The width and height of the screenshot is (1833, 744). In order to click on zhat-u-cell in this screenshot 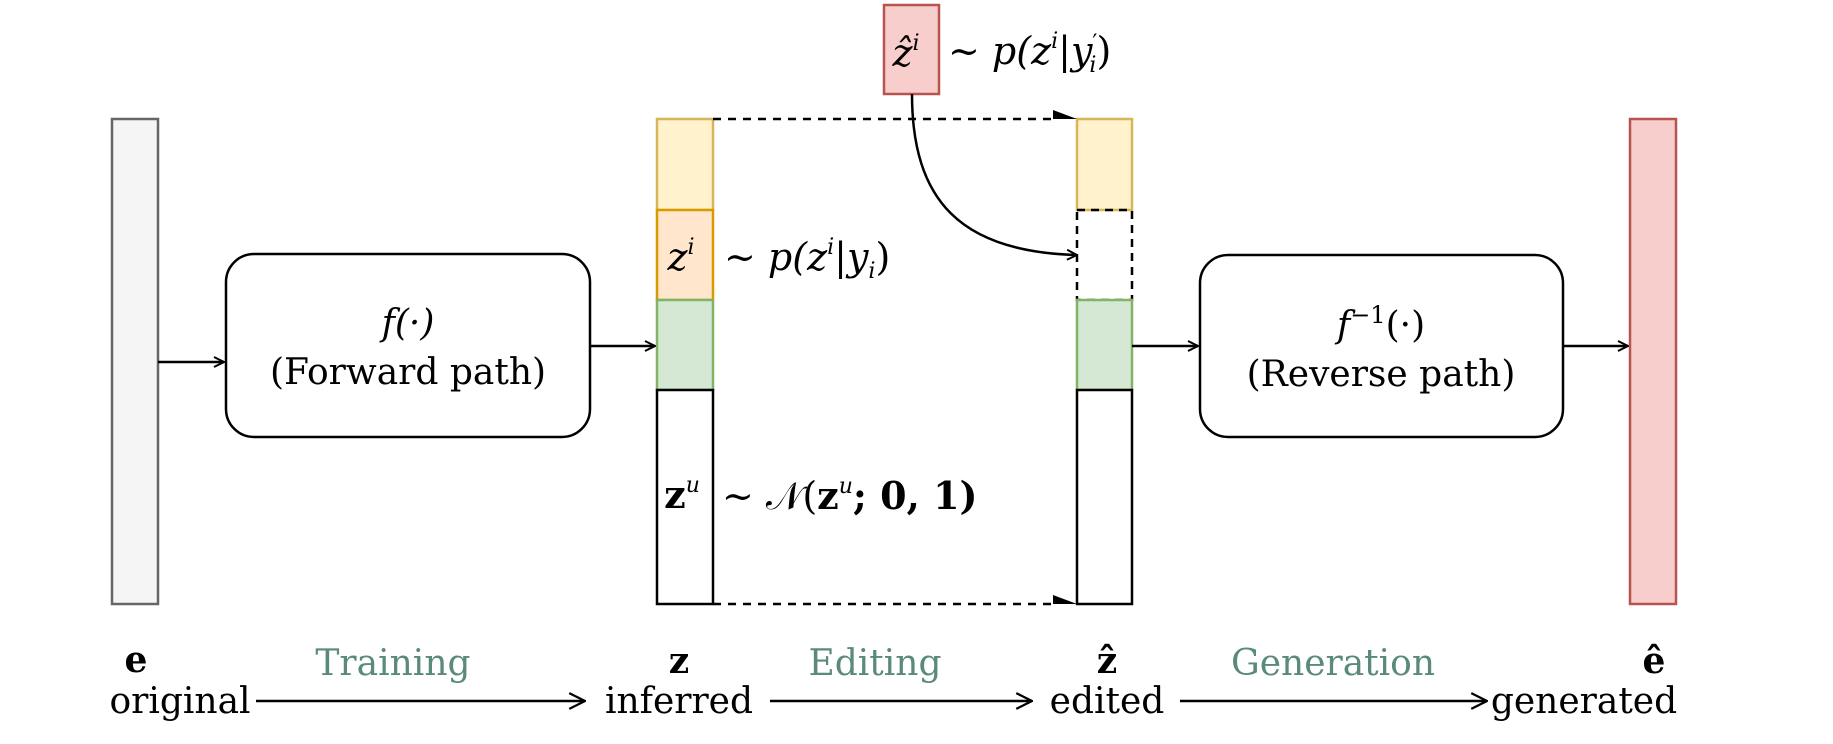, I will do `click(1104, 497)`.